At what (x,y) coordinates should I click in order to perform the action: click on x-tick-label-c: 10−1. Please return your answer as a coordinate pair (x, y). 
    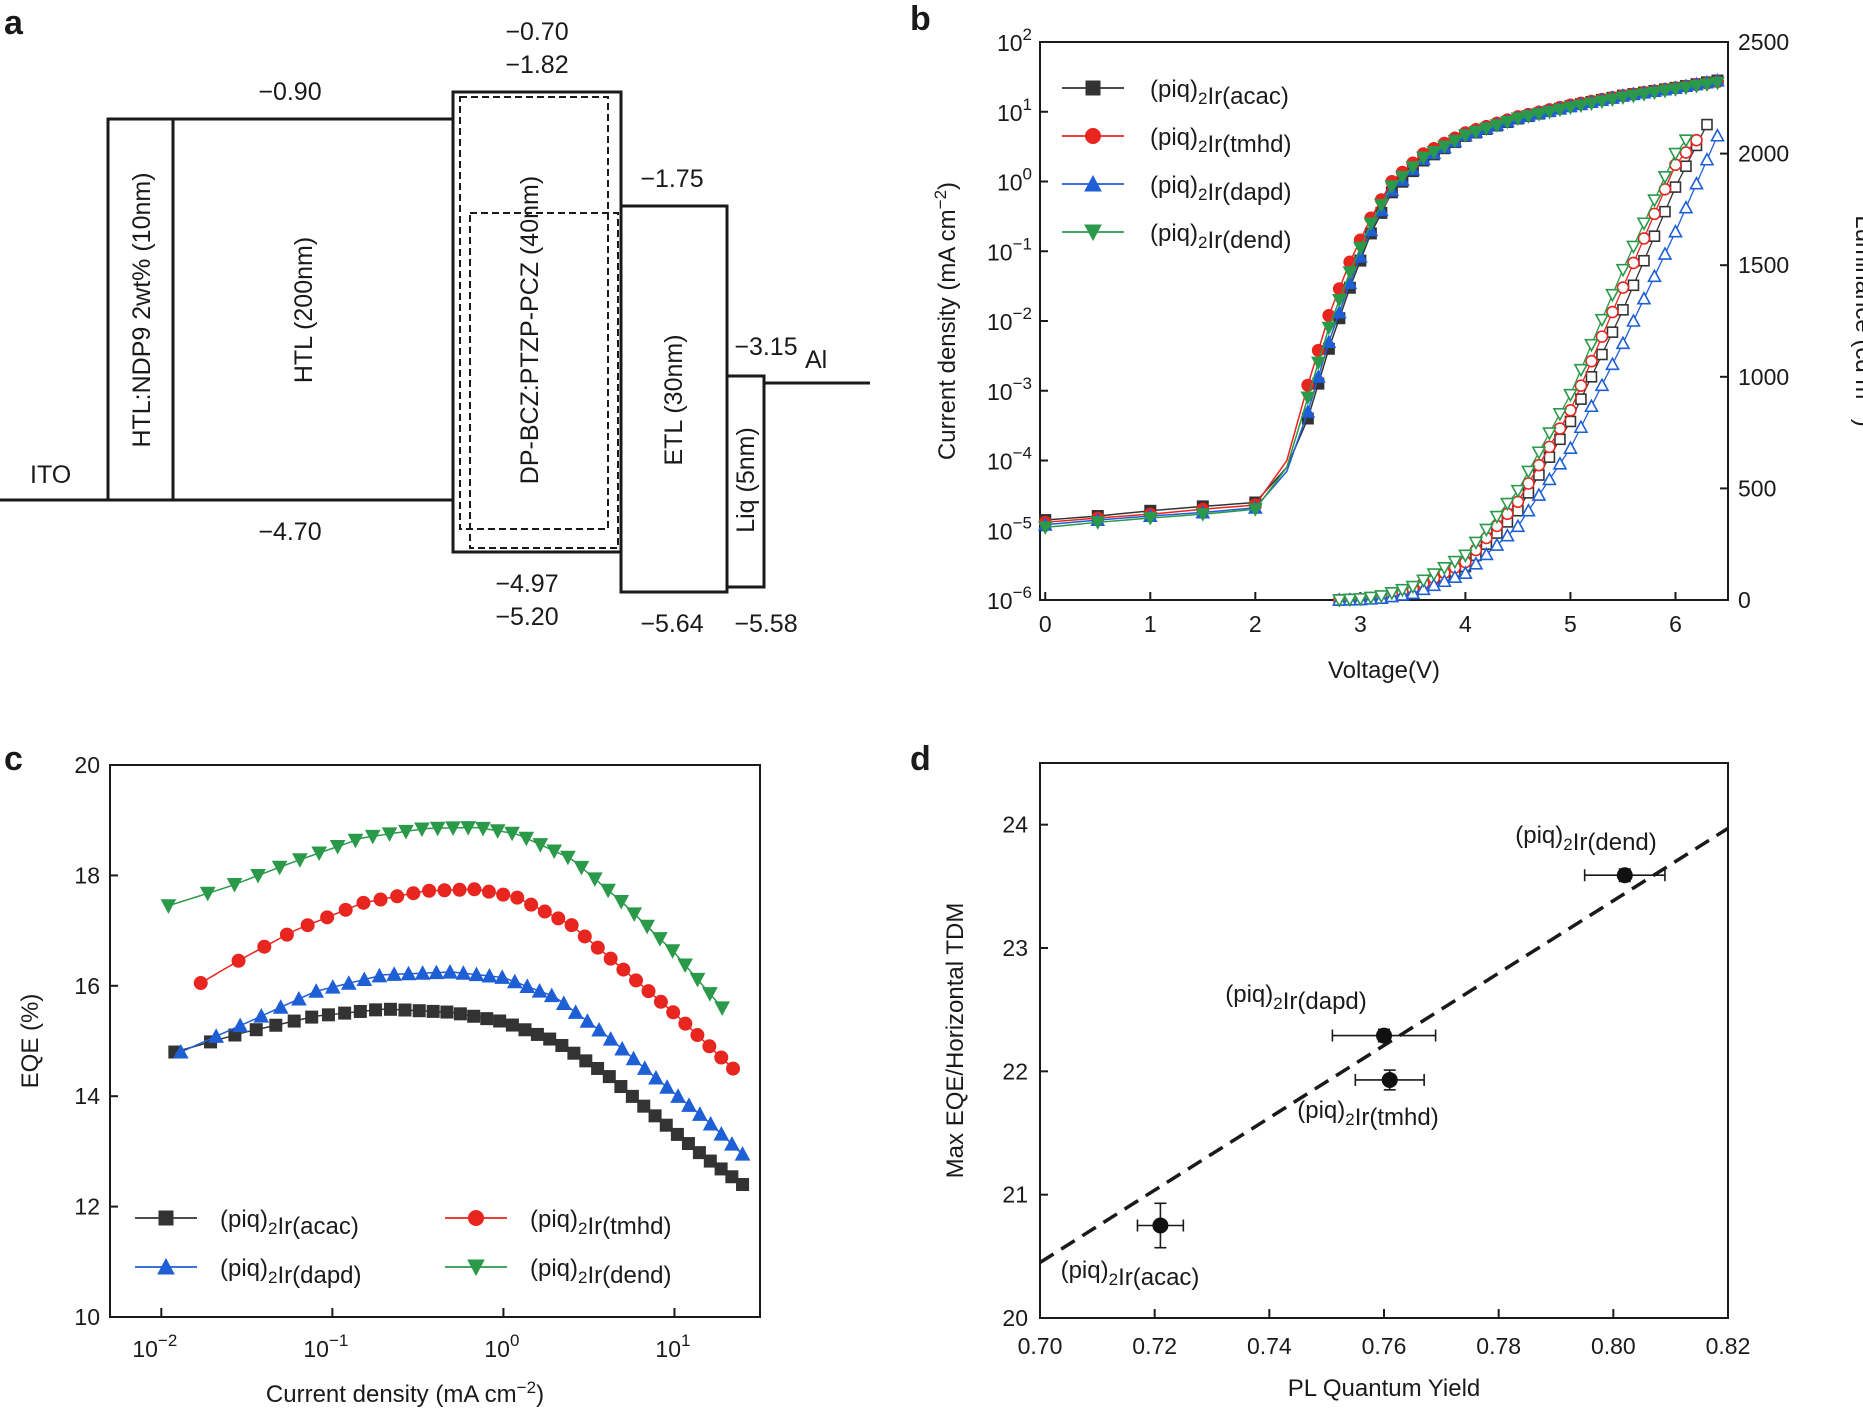
    Looking at the image, I should click on (325, 1346).